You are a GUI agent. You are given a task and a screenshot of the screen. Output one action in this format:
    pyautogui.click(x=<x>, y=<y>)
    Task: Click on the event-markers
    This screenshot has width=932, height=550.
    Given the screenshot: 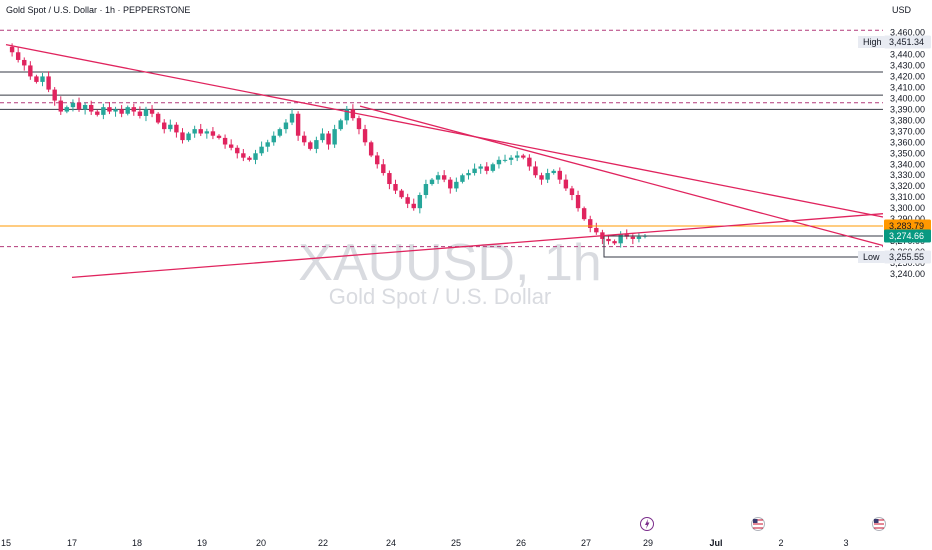 What is the action you would take?
    pyautogui.click(x=763, y=524)
    